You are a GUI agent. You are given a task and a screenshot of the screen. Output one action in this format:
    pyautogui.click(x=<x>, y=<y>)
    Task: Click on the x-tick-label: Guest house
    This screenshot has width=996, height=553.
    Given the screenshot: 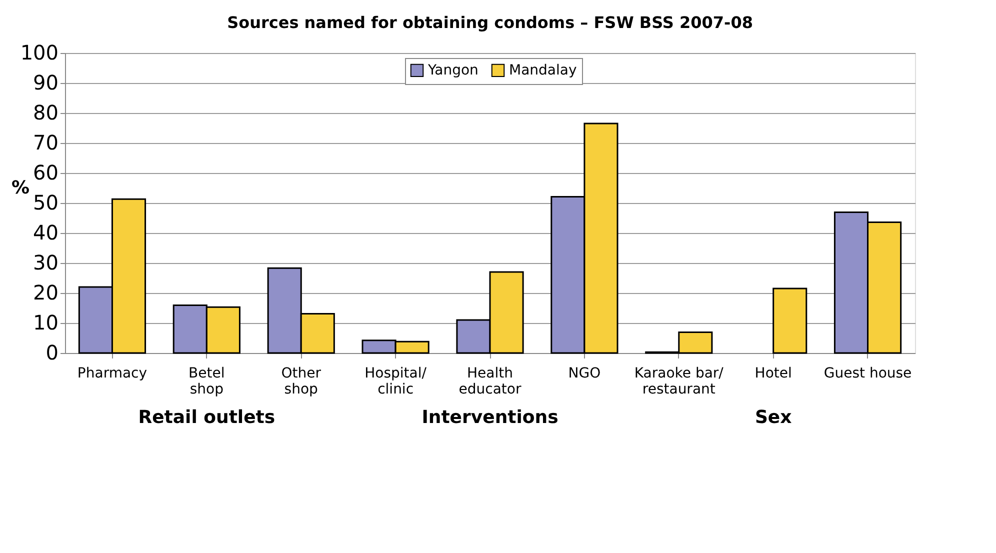 What is the action you would take?
    pyautogui.click(x=868, y=374)
    